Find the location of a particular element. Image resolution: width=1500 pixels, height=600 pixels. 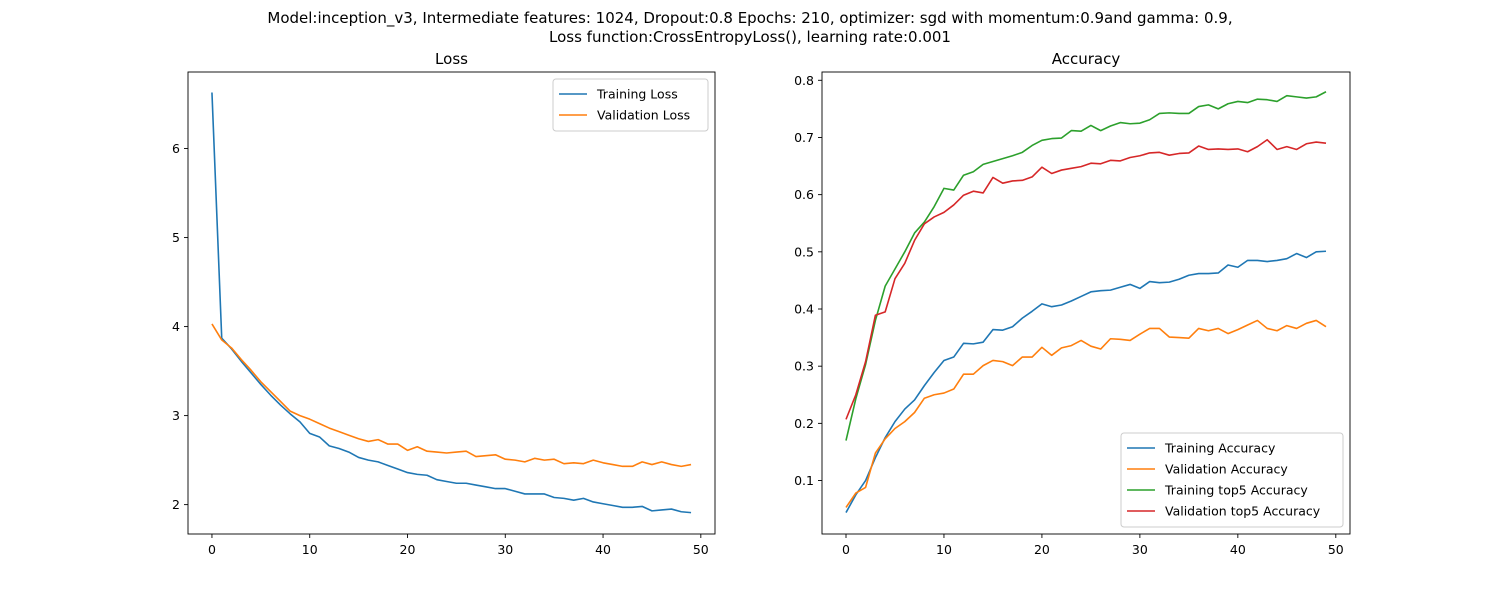

loss-legend-label: Validation Loss is located at coordinates (643, 115).